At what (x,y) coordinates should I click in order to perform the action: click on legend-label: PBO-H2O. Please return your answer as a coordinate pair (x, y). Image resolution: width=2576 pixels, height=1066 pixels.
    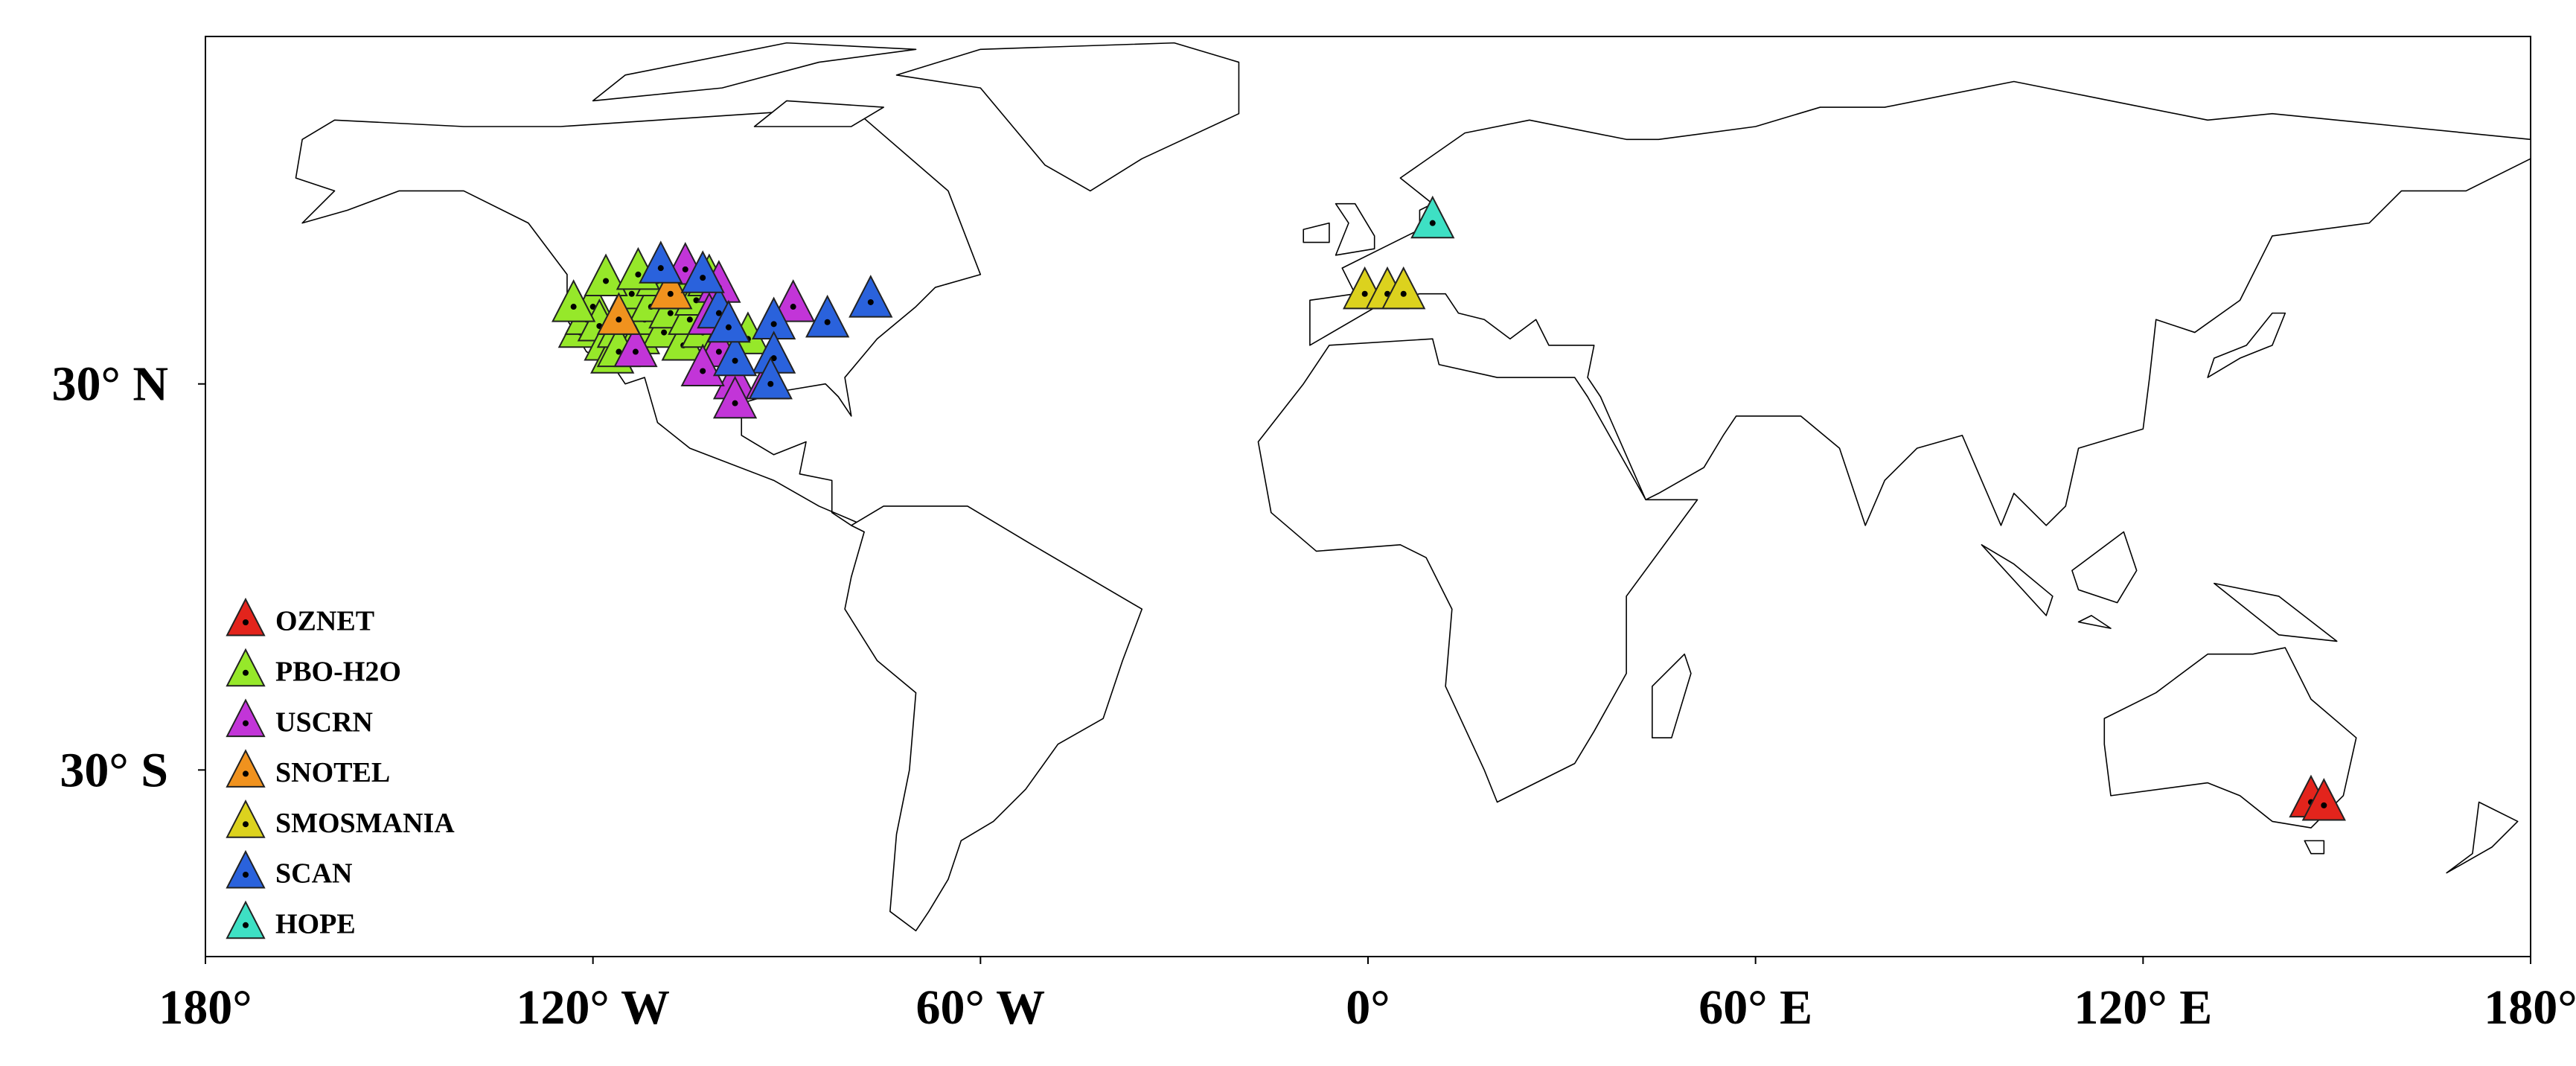
    Looking at the image, I should click on (338, 672).